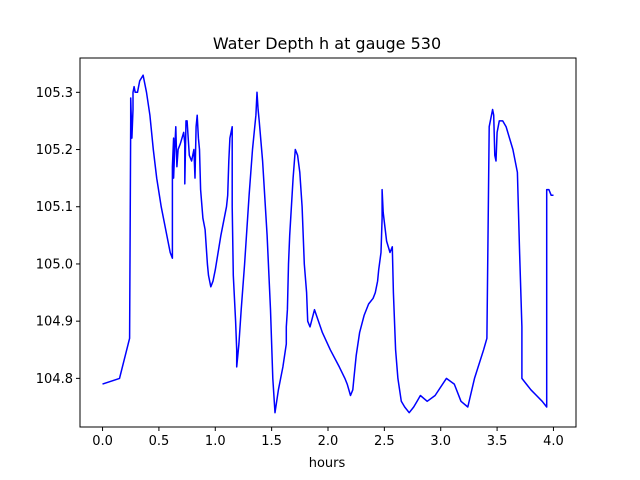 This screenshot has height=480, width=640. I want to click on y-tick-label: 105.2, so click(54, 150).